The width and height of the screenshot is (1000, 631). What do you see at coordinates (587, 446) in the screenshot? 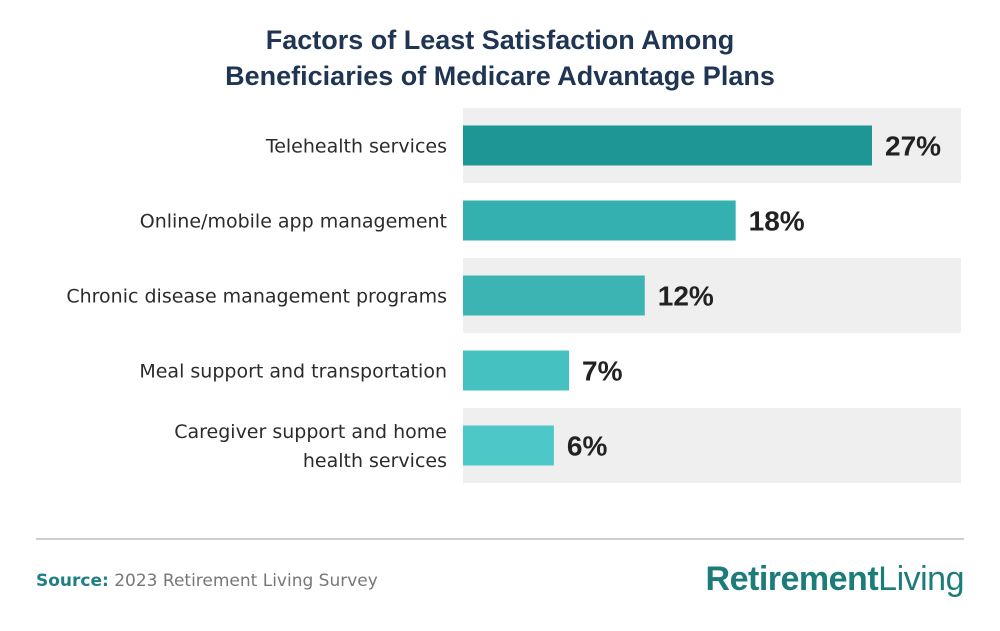
I see `data-label: 6%` at bounding box center [587, 446].